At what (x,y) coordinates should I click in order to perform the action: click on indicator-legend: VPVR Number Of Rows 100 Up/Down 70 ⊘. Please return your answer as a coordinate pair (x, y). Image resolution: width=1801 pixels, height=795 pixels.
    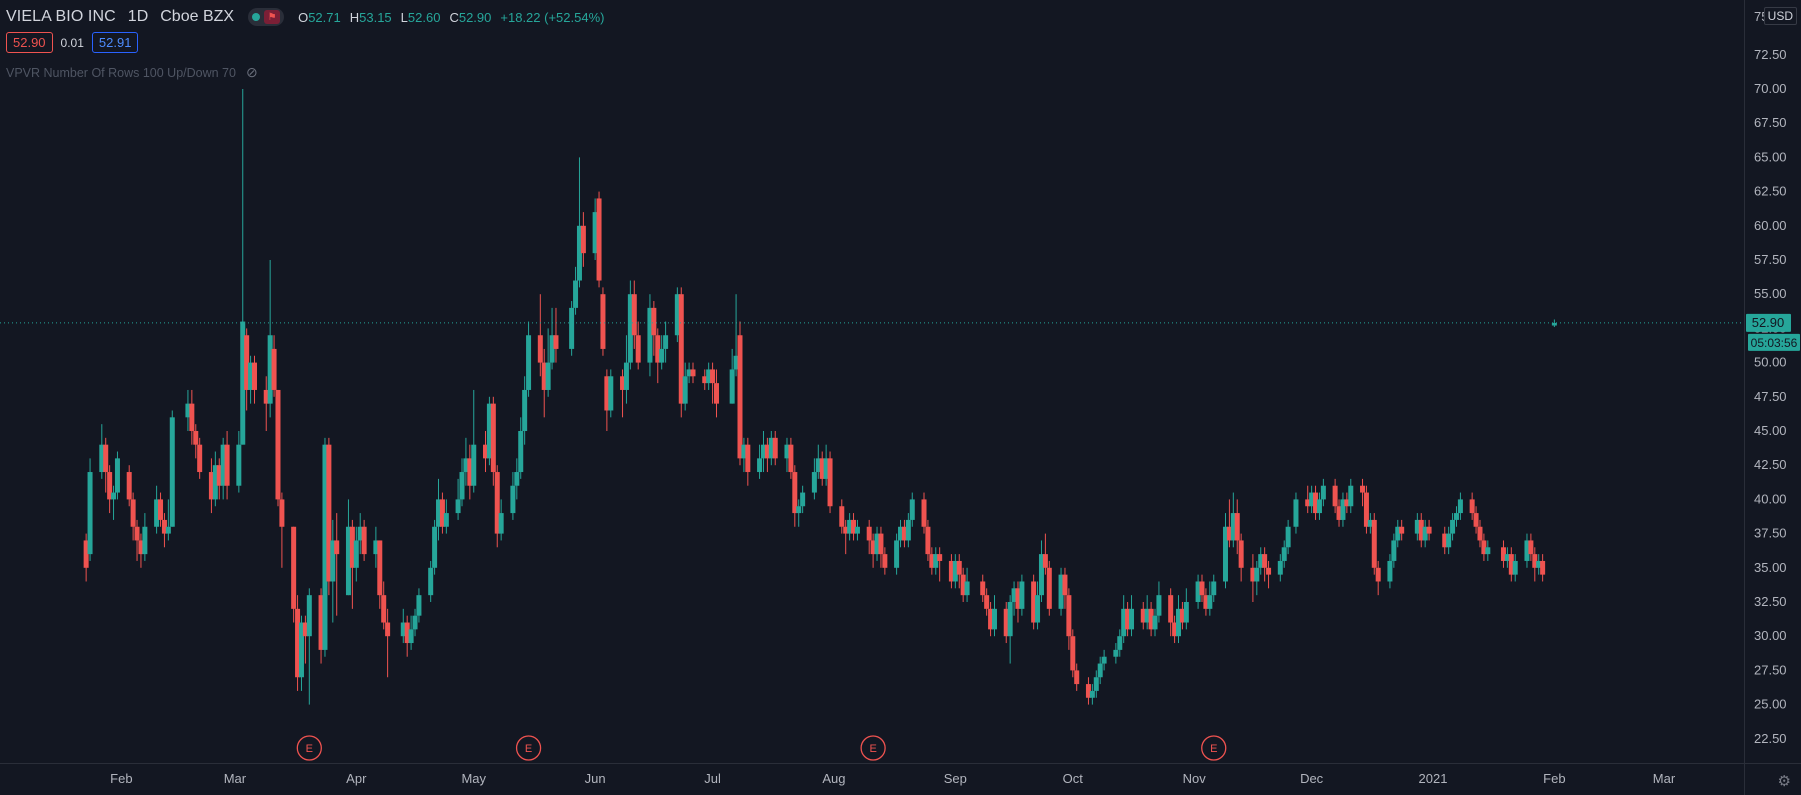
    Looking at the image, I should click on (132, 72).